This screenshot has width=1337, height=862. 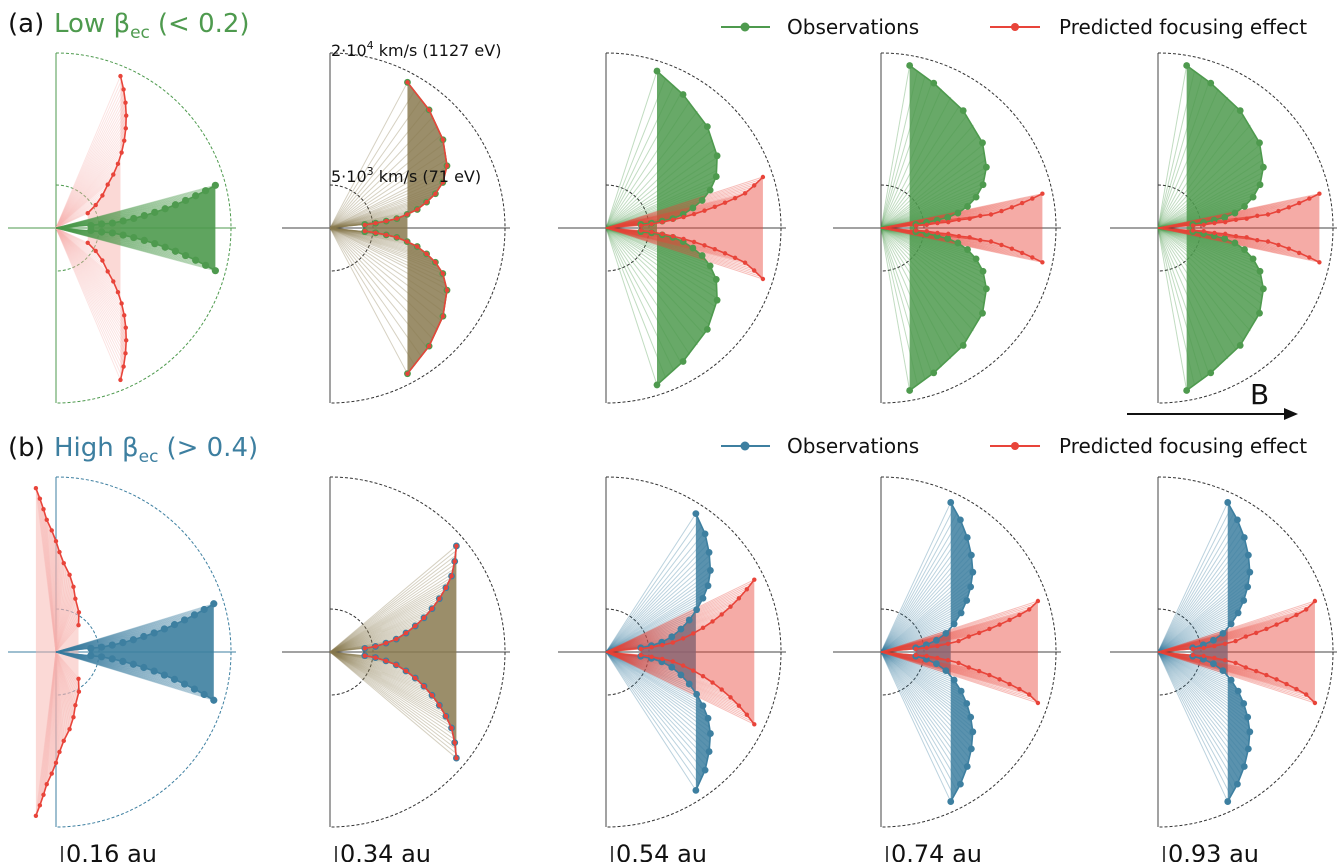 I want to click on observed-fill, so click(x=1221, y=652).